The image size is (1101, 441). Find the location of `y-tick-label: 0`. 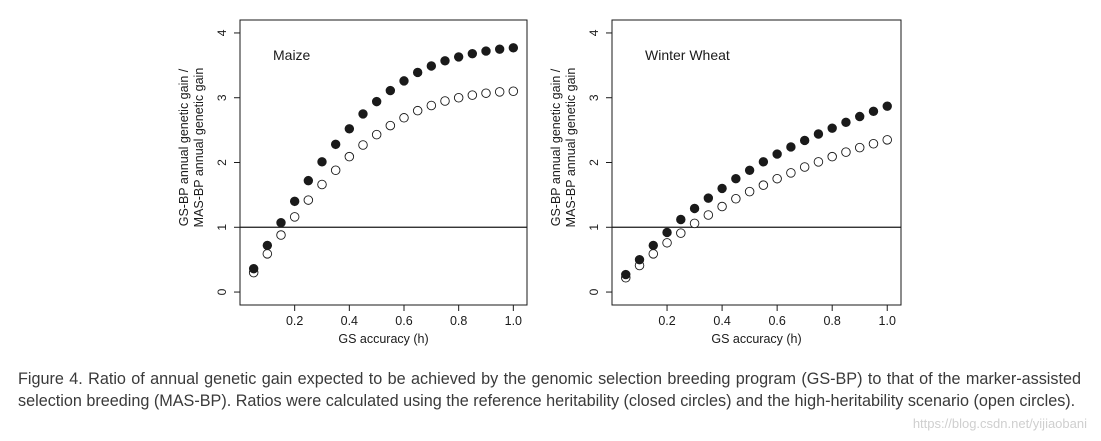

y-tick-label: 0 is located at coordinates (594, 291).